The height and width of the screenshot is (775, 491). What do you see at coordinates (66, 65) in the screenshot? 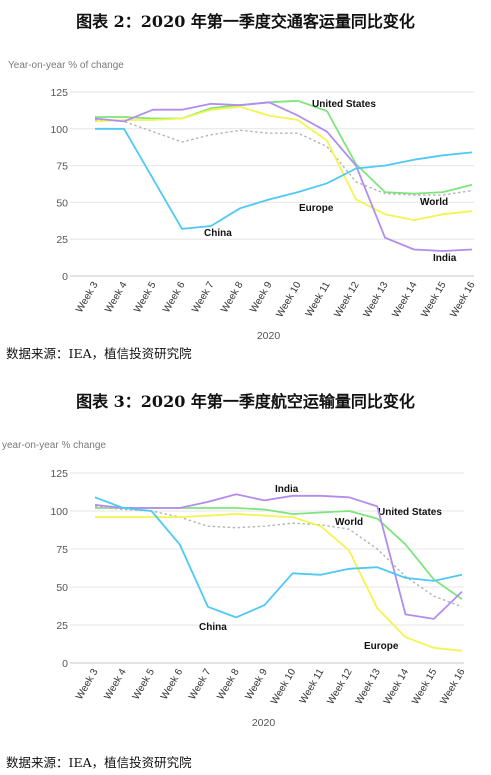
I see `y-axis-label: Year-on-year % of change` at bounding box center [66, 65].